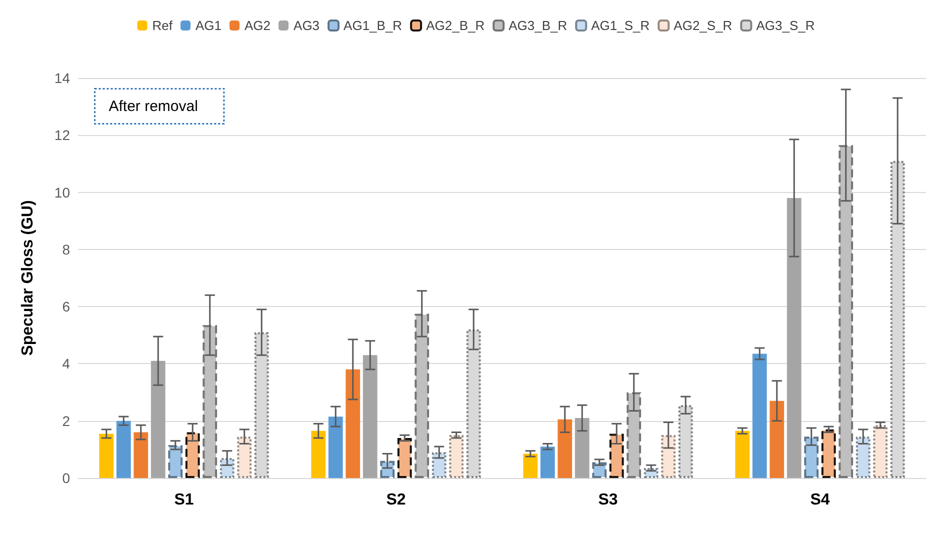 This screenshot has width=952, height=546. I want to click on y-tick-label: 10, so click(62, 192).